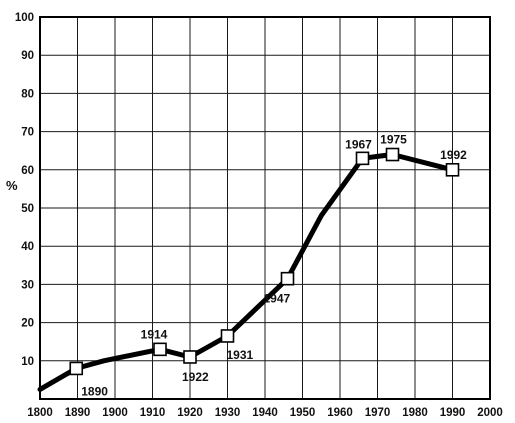 The height and width of the screenshot is (423, 515). I want to click on y-tick-label: 40, so click(27, 247).